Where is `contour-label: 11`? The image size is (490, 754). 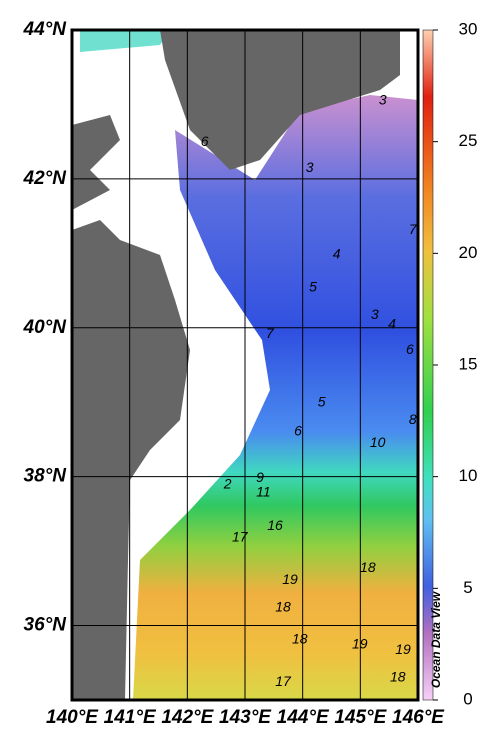
contour-label: 11 is located at coordinates (263, 492).